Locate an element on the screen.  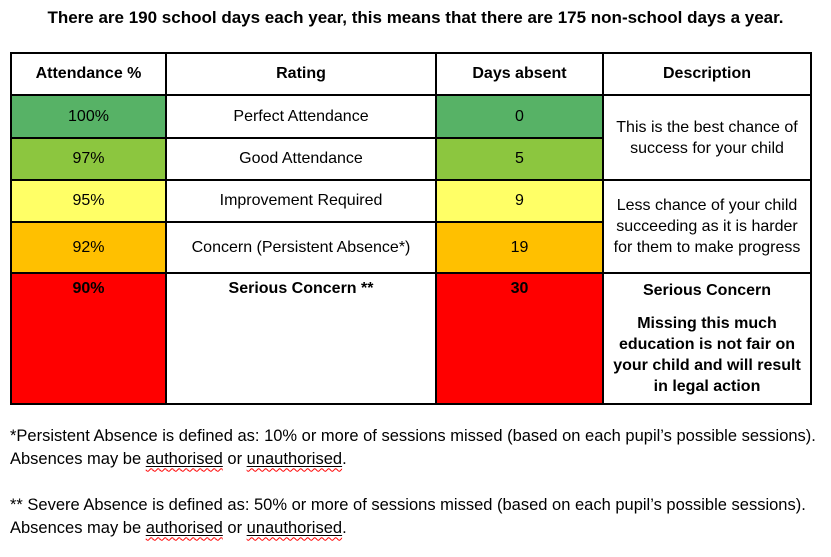
rating-cell: Perfect Attendance is located at coordinates (301, 116).